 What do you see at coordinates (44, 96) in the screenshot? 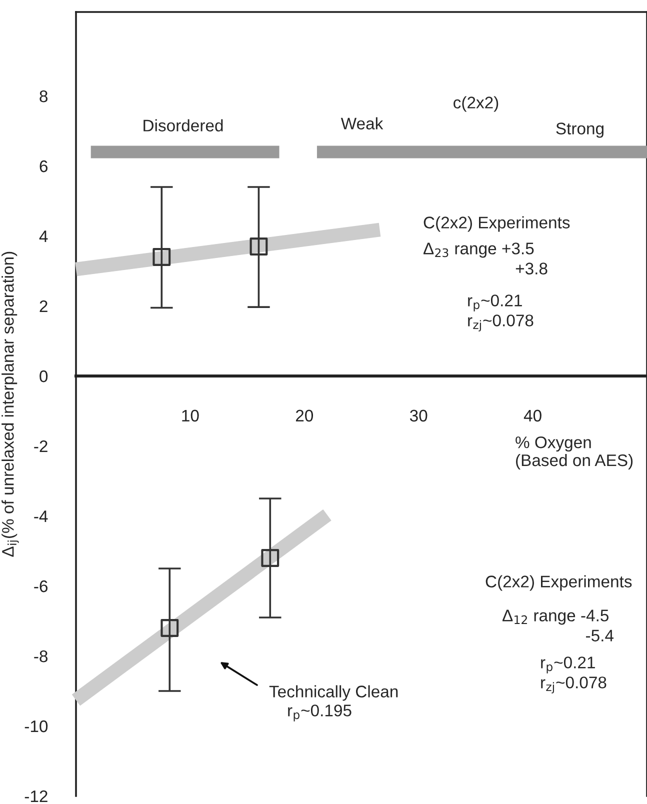
I see `y-tick-label: 8` at bounding box center [44, 96].